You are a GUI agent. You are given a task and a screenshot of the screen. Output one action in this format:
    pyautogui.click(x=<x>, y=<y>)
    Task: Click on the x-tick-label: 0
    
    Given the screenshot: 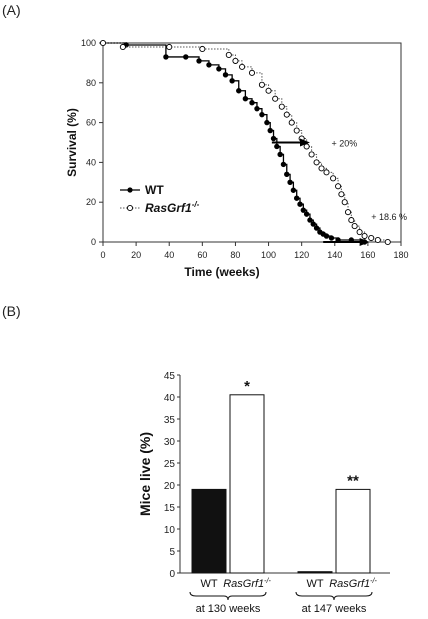 What is the action you would take?
    pyautogui.click(x=102, y=255)
    